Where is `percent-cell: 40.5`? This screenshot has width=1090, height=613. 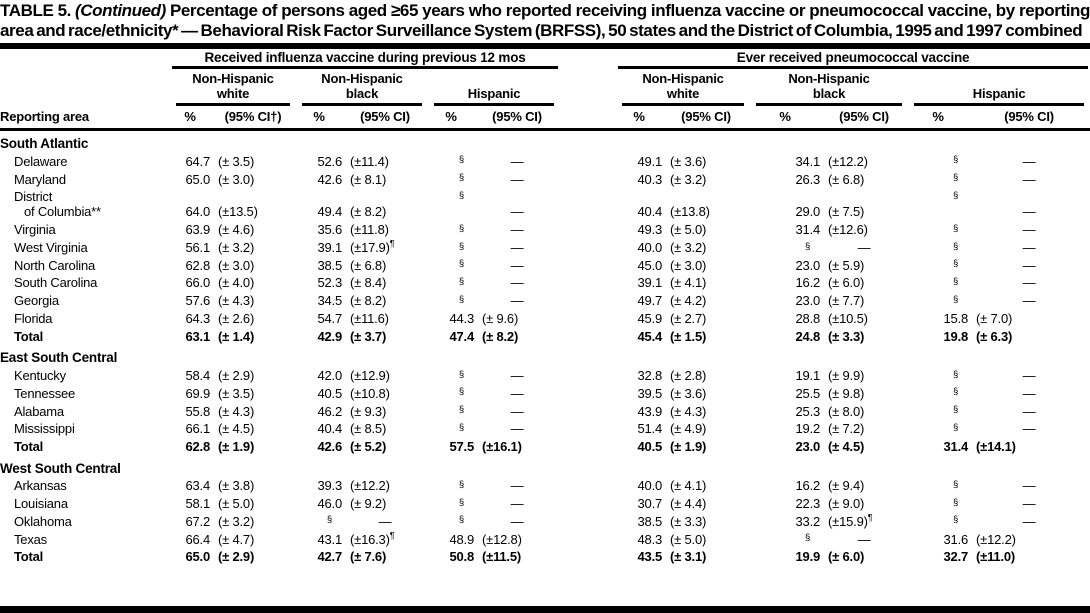
percent-cell: 40.5 is located at coordinates (329, 393).